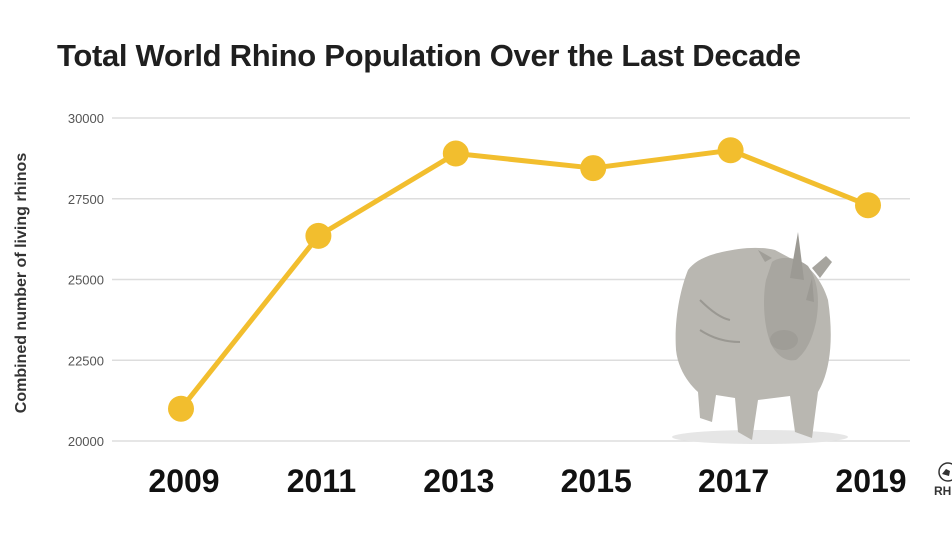  Describe the element at coordinates (945, 472) in the screenshot. I see `rhino-logo-icon` at that location.